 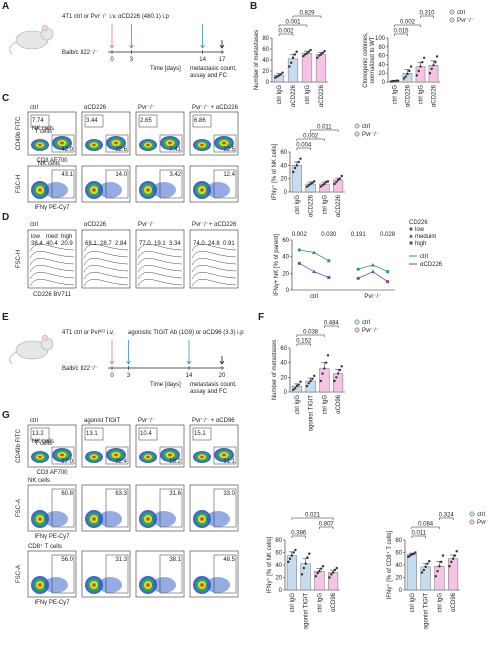 I want to click on gate-value: 60.8, so click(x=67, y=494).